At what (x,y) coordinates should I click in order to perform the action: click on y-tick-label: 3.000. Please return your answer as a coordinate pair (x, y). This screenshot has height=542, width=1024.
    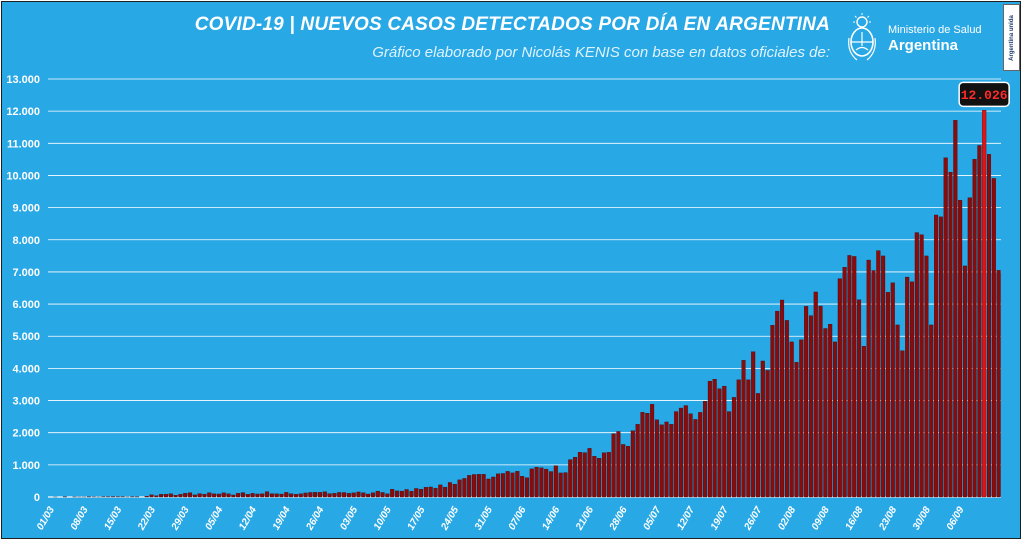
    Looking at the image, I should click on (26, 402).